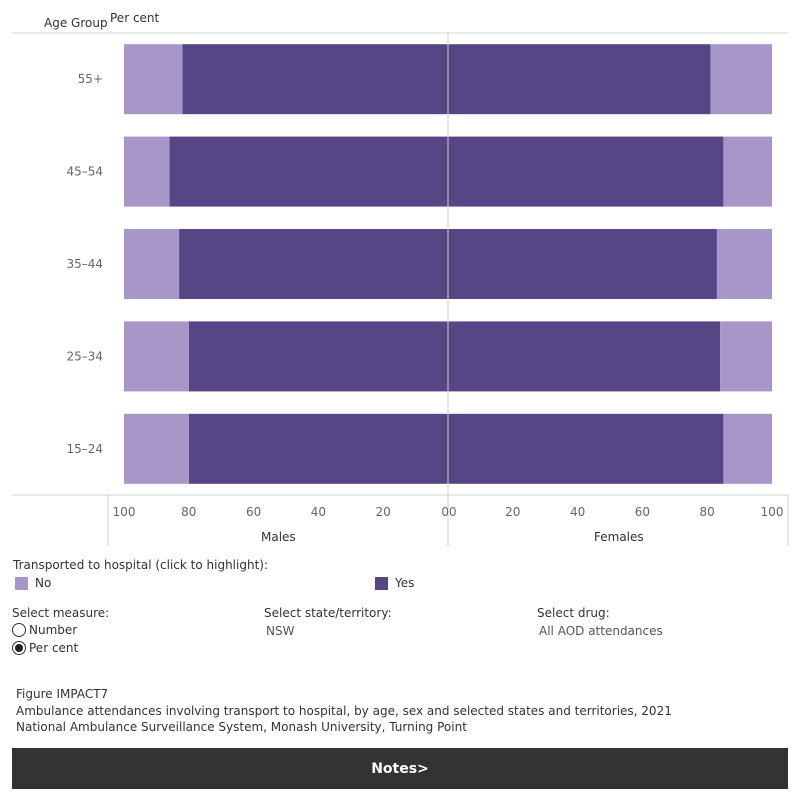 The height and width of the screenshot is (800, 800). Describe the element at coordinates (642, 512) in the screenshot. I see `x-tick-label-females: 60` at that location.